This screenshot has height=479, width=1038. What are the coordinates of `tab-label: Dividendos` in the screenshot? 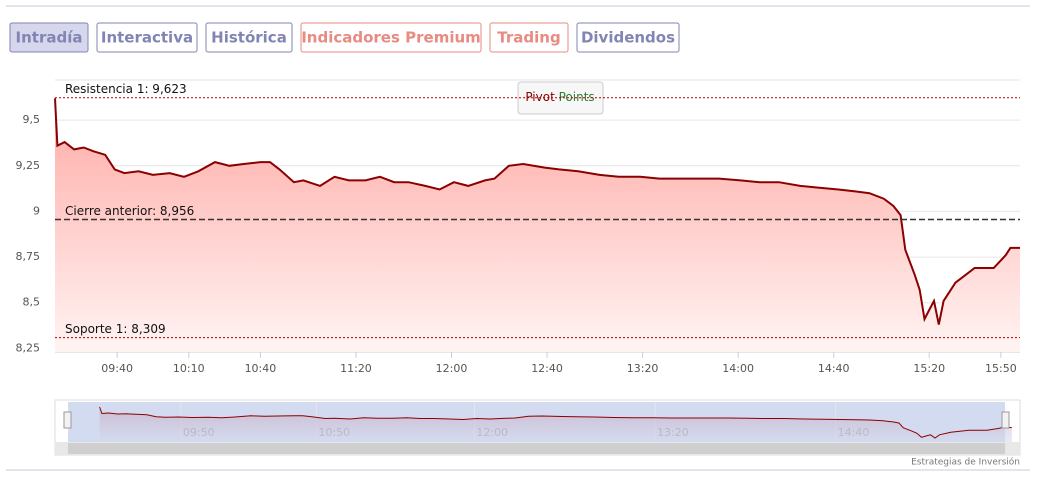 It's located at (628, 38).